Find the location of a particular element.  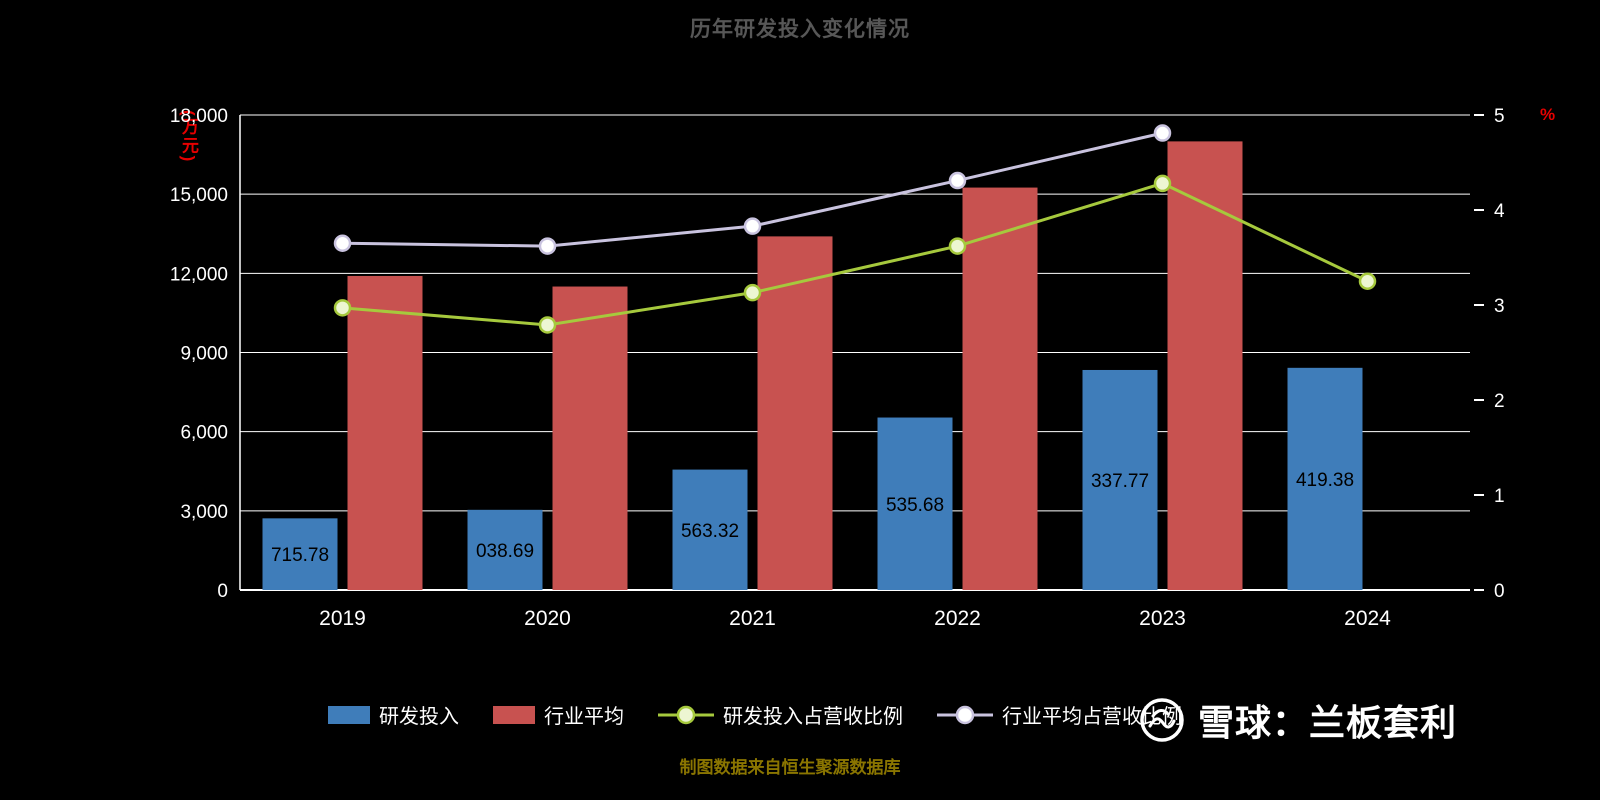

data-source-note: 制图数据来自恒生聚源数据库 is located at coordinates (790, 767).